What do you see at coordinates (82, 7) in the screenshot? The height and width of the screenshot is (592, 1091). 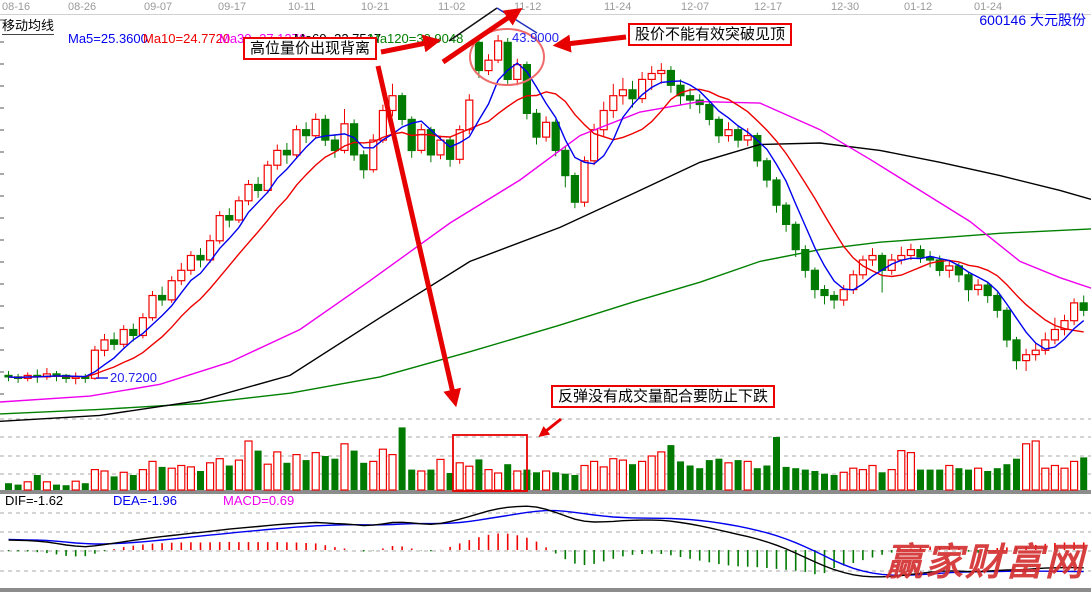 I see `date-label: 08-26` at bounding box center [82, 7].